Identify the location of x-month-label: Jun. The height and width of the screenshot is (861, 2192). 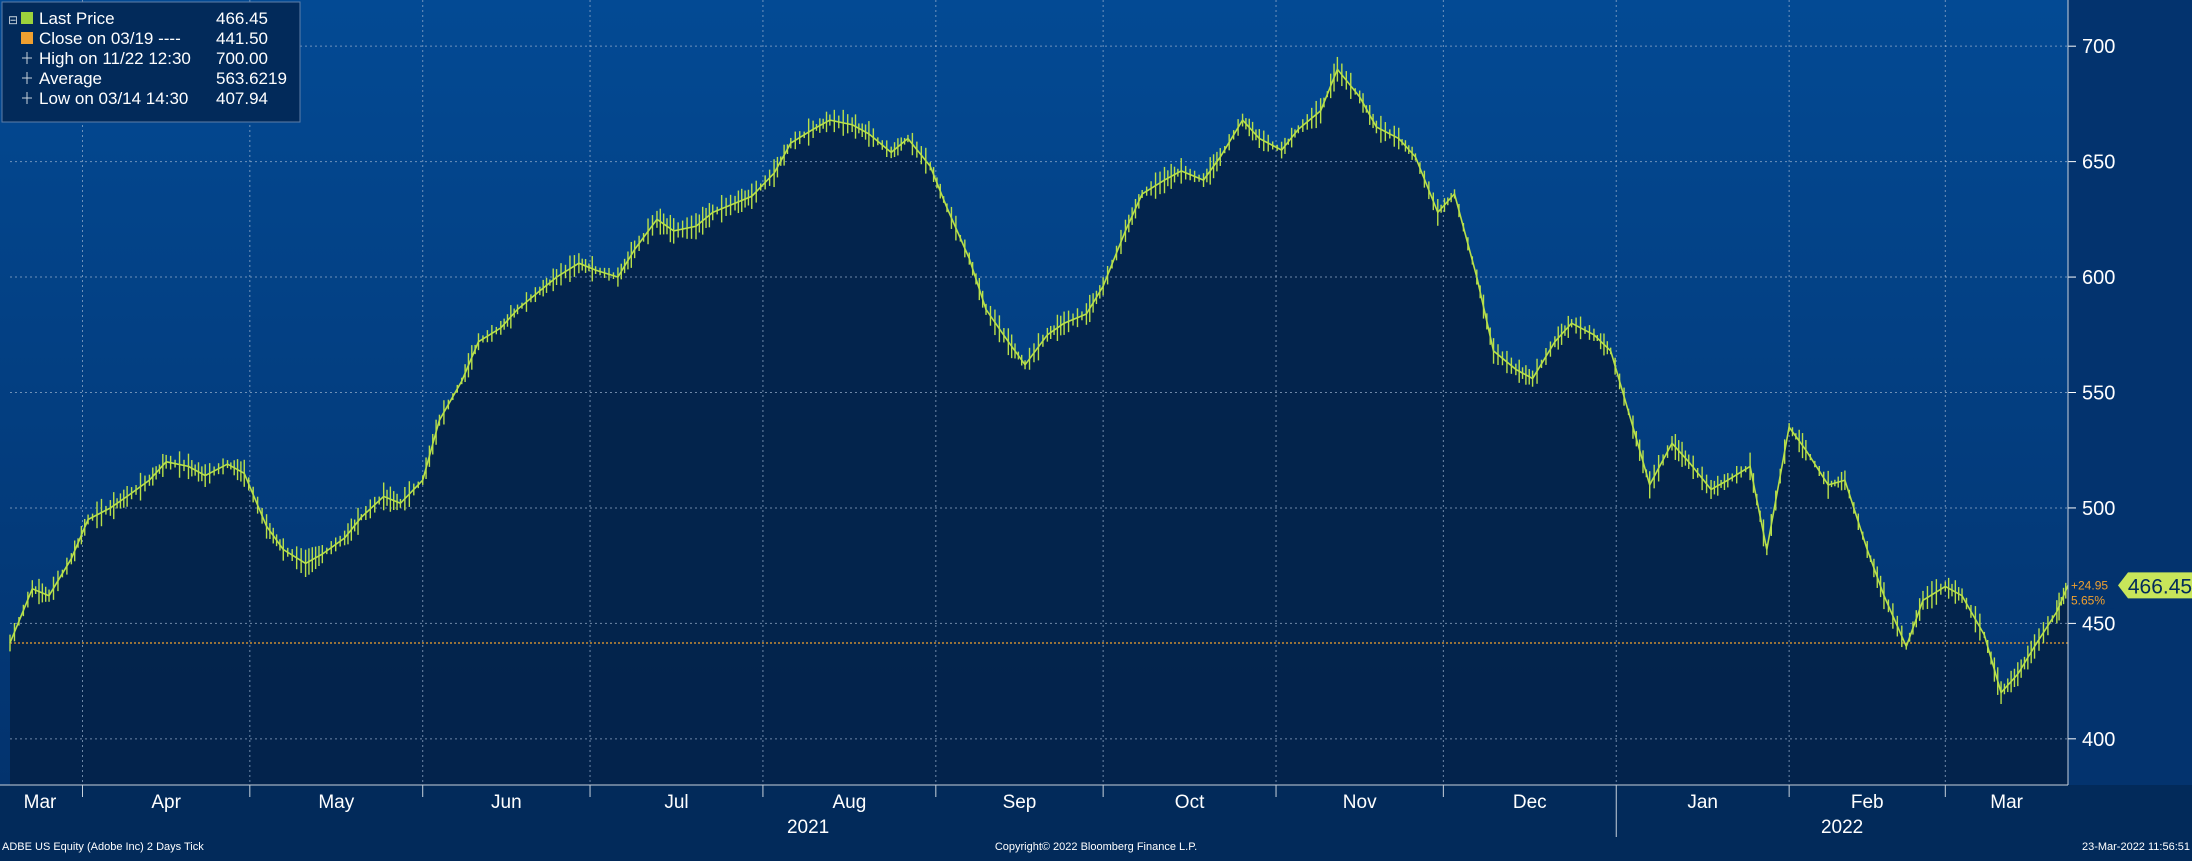
(506, 802).